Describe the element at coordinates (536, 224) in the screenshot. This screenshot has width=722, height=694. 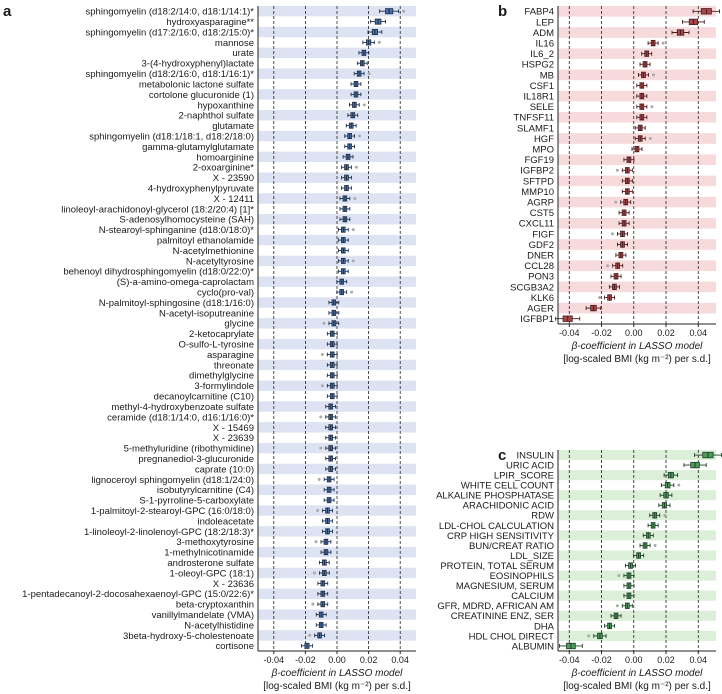
I see `y-tick-label: CXCL11` at that location.